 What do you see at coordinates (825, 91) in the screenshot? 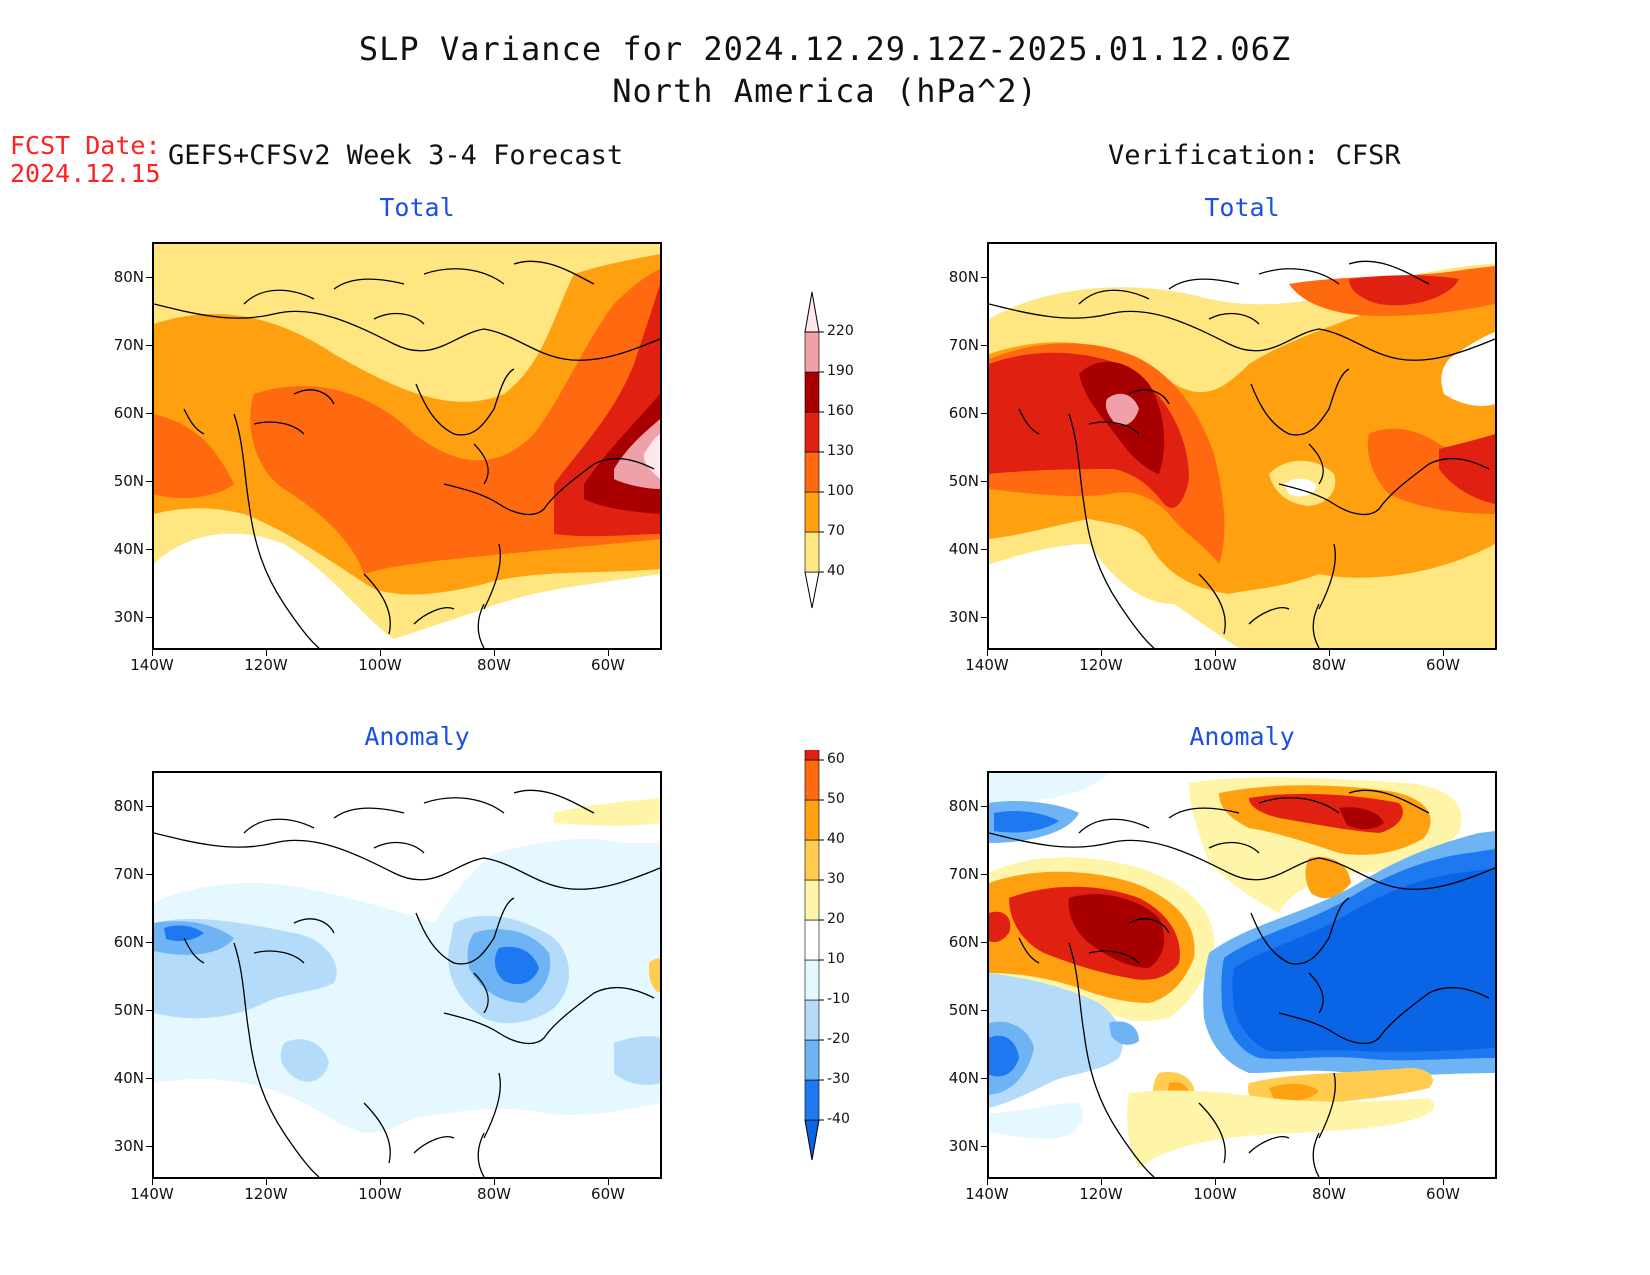
I see `main-subtitle: North America (hPa^2)` at bounding box center [825, 91].